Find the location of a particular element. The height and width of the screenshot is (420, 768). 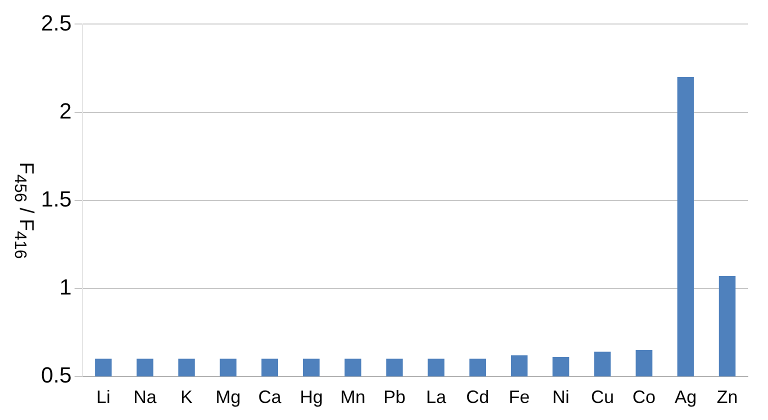

y-tick-label: 2 is located at coordinates (65, 111).